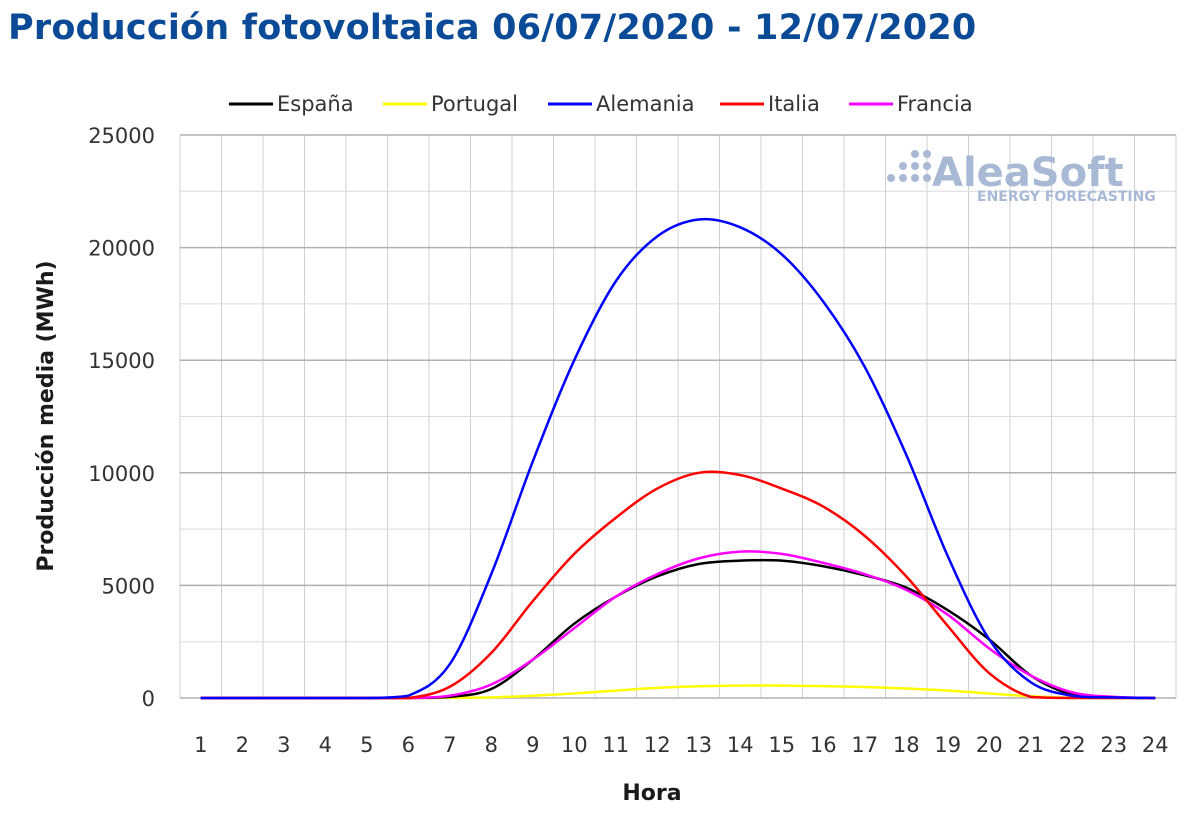  Describe the element at coordinates (1155, 745) in the screenshot. I see `x-tick-label: 24` at that location.